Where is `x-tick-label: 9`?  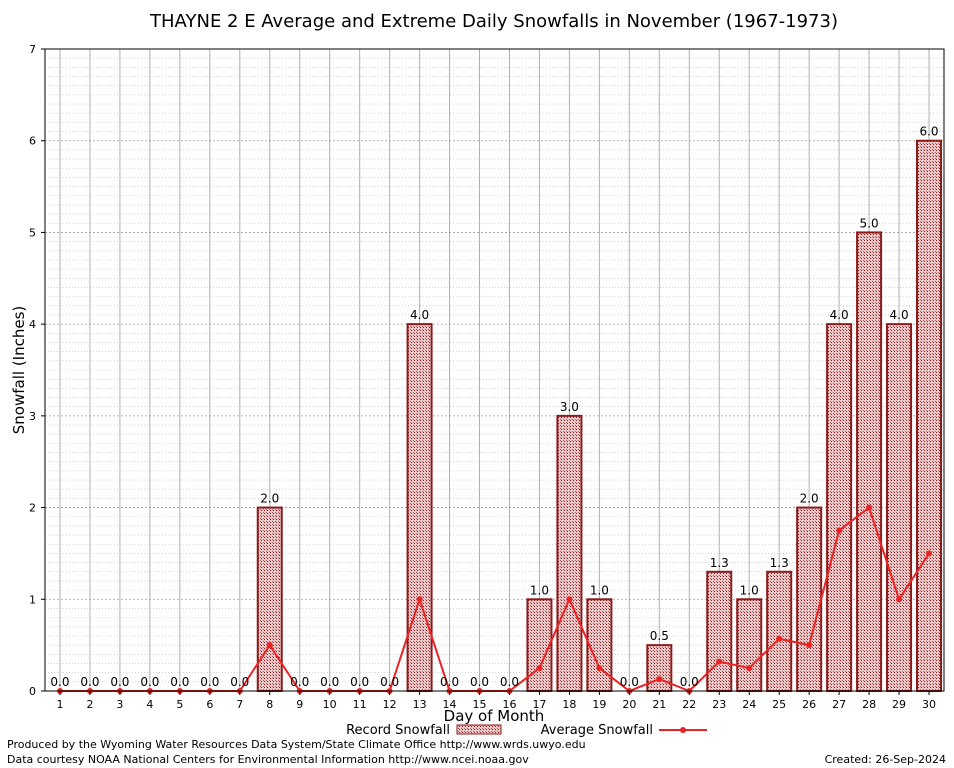
x-tick-label: 9 is located at coordinates (299, 704).